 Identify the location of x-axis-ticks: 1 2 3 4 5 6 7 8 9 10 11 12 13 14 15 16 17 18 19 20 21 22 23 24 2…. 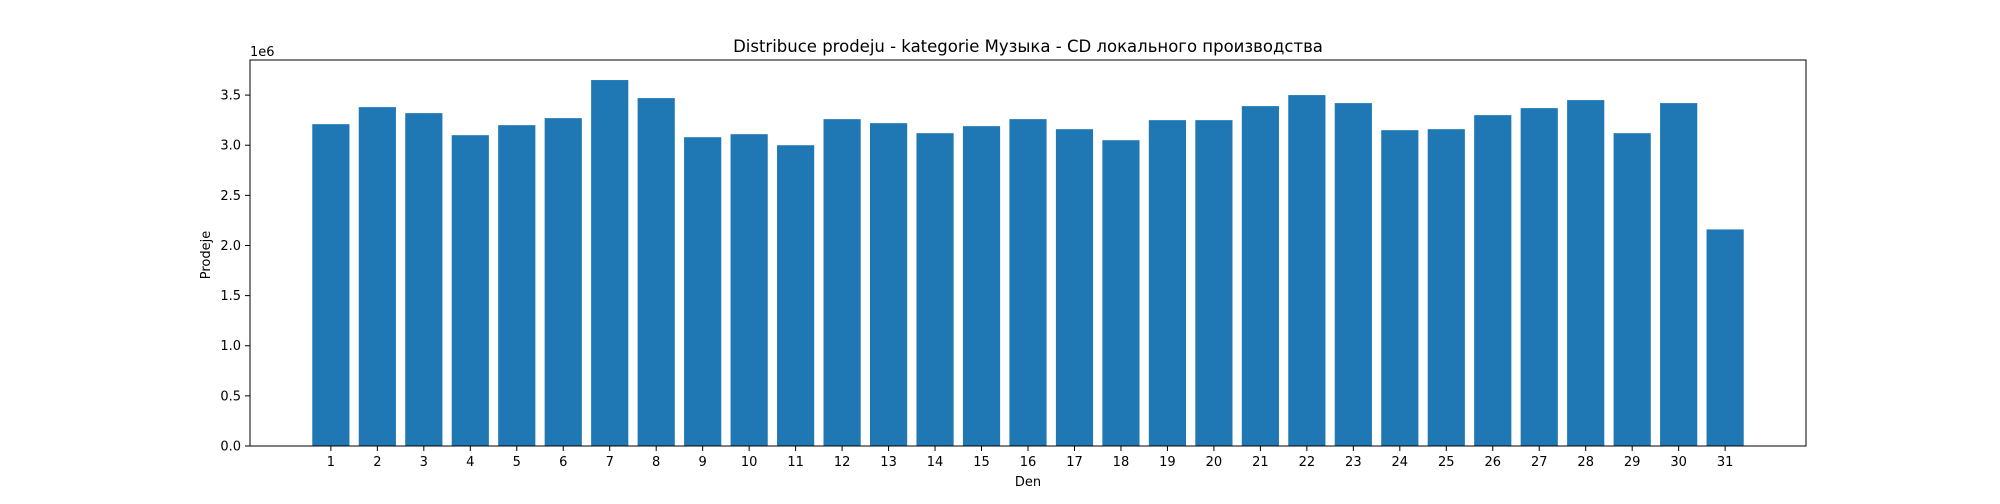
(1030, 458).